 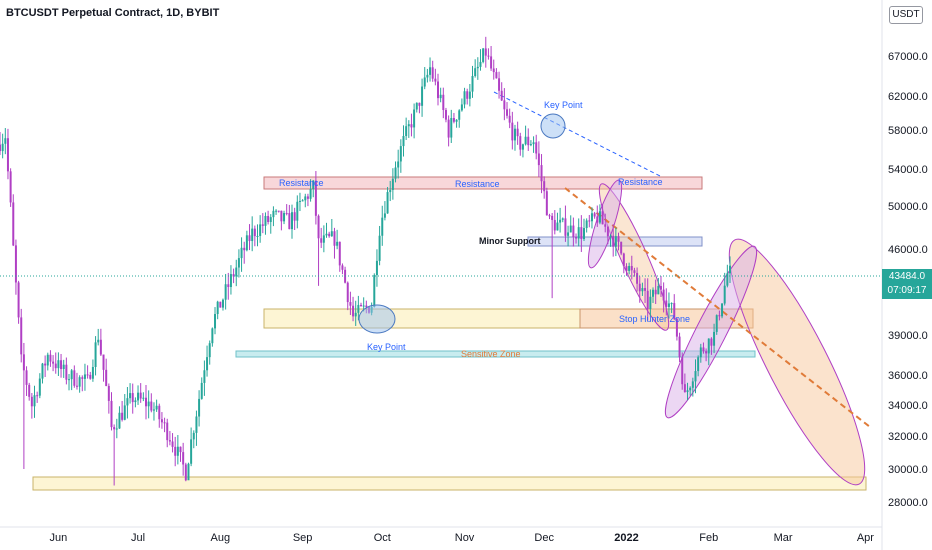 What do you see at coordinates (441, 535) in the screenshot?
I see `time-axis: Jun Jul Aug Sep Oct Nov Dec 2022 Feb Mar Apr` at bounding box center [441, 535].